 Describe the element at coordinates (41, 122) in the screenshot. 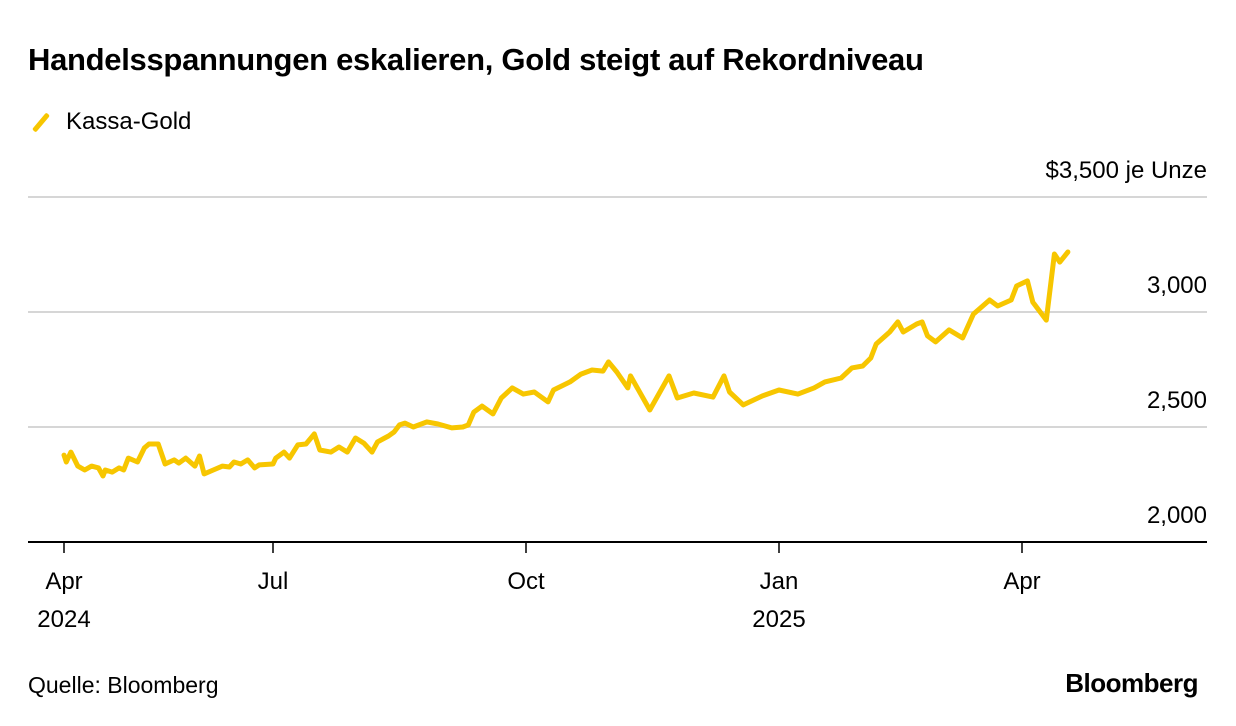

I see `legend-swatch` at that location.